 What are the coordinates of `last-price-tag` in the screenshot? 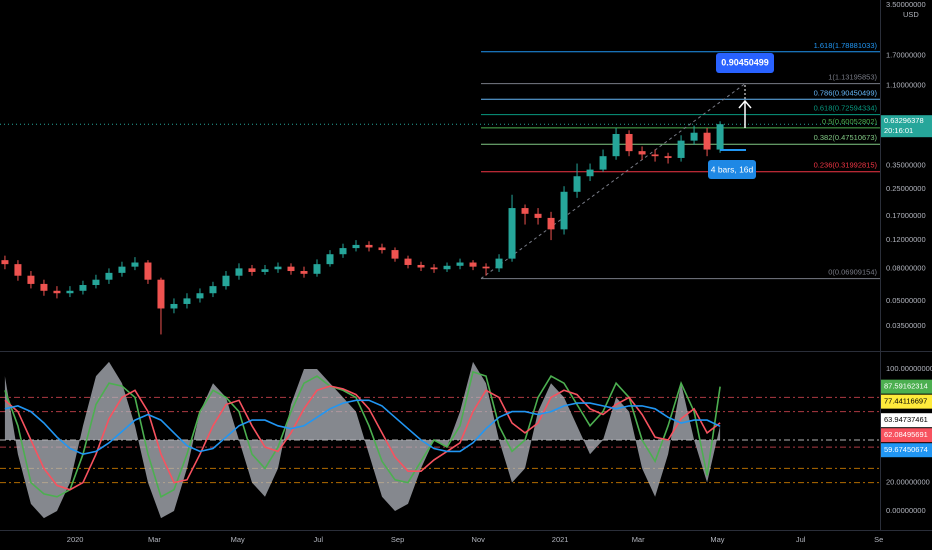 It's located at (906, 126).